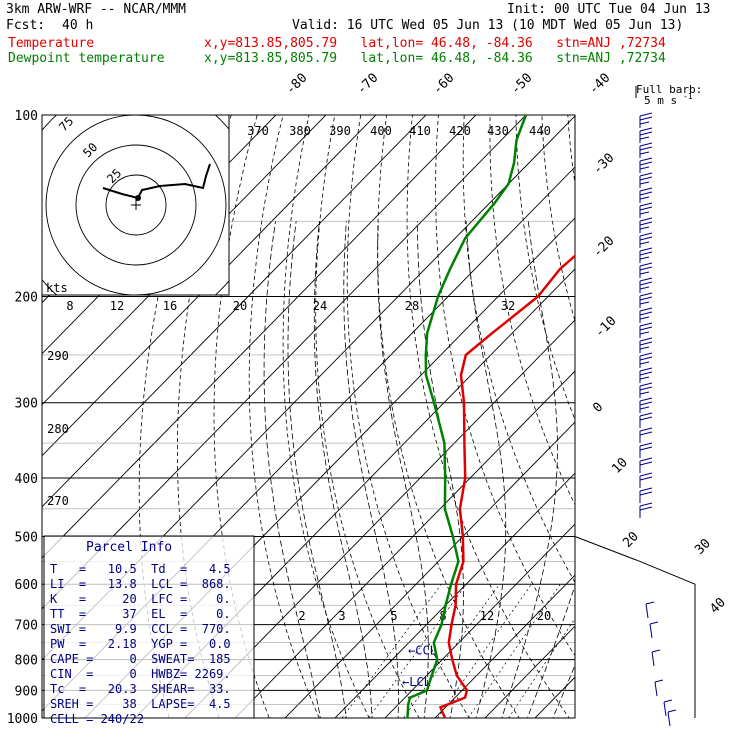 The height and width of the screenshot is (740, 740). I want to click on mixing-ratio-line, so click(417, 650).